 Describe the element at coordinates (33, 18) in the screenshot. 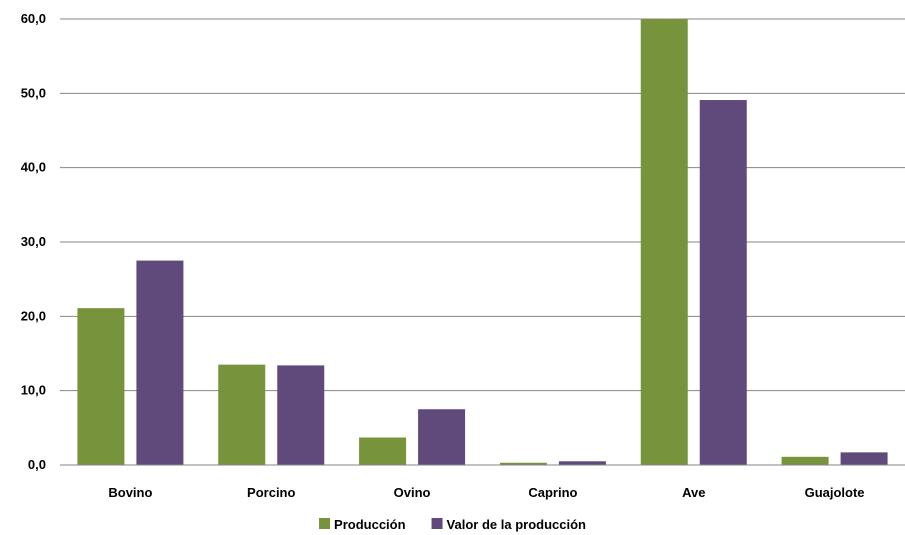

I see `y-tick-label: 60,0` at that location.